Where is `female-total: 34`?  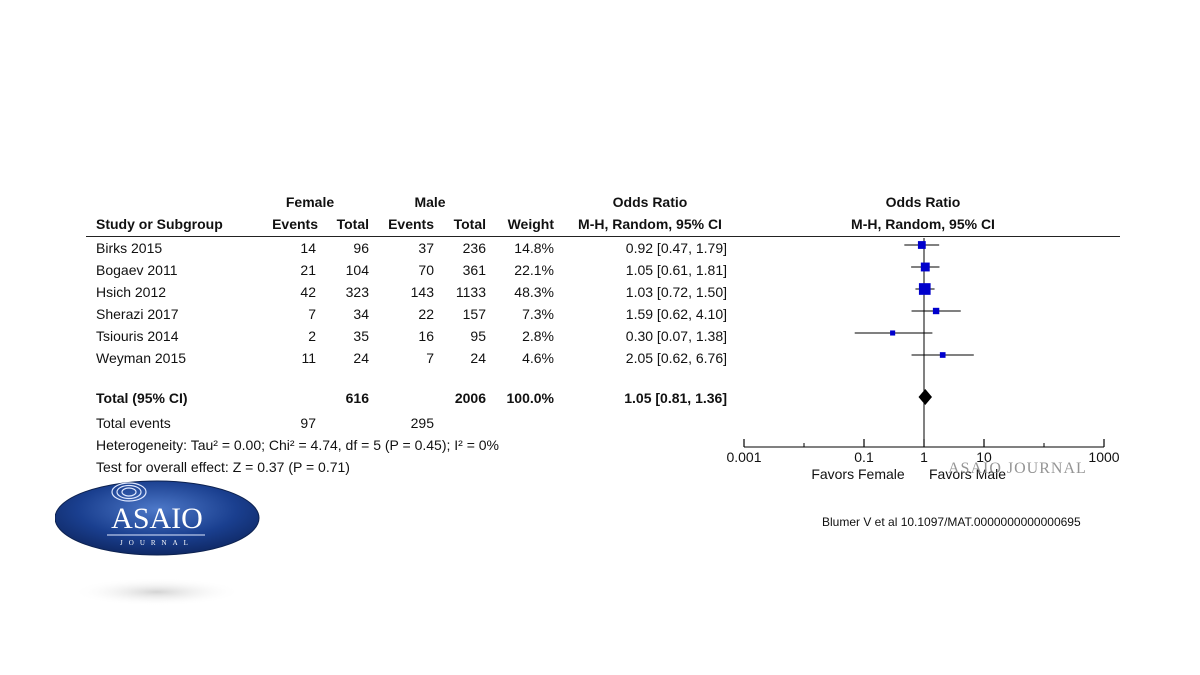
female-total: 34 is located at coordinates (361, 314).